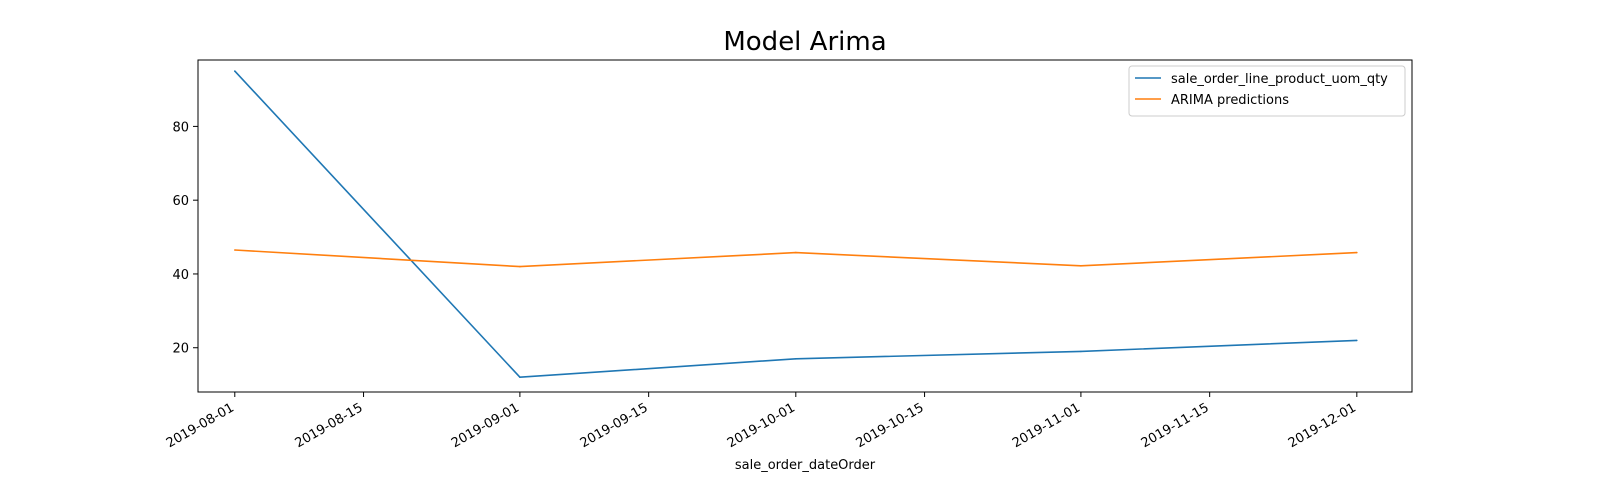 The image size is (1600, 500). Describe the element at coordinates (180, 127) in the screenshot. I see `y-tick-label: 80` at that location.